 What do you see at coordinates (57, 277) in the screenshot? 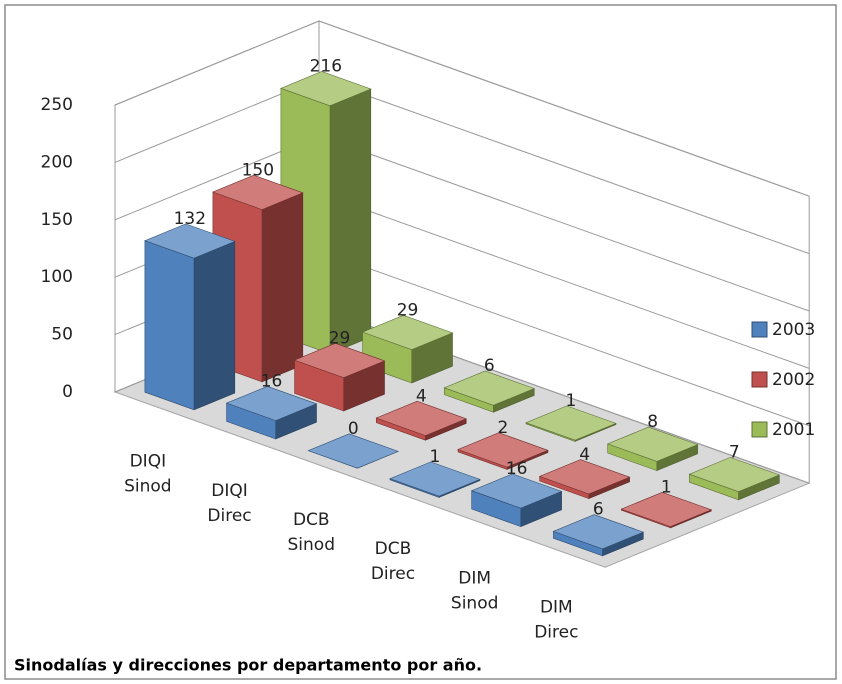
I see `y-tick-label: 100` at bounding box center [57, 277].